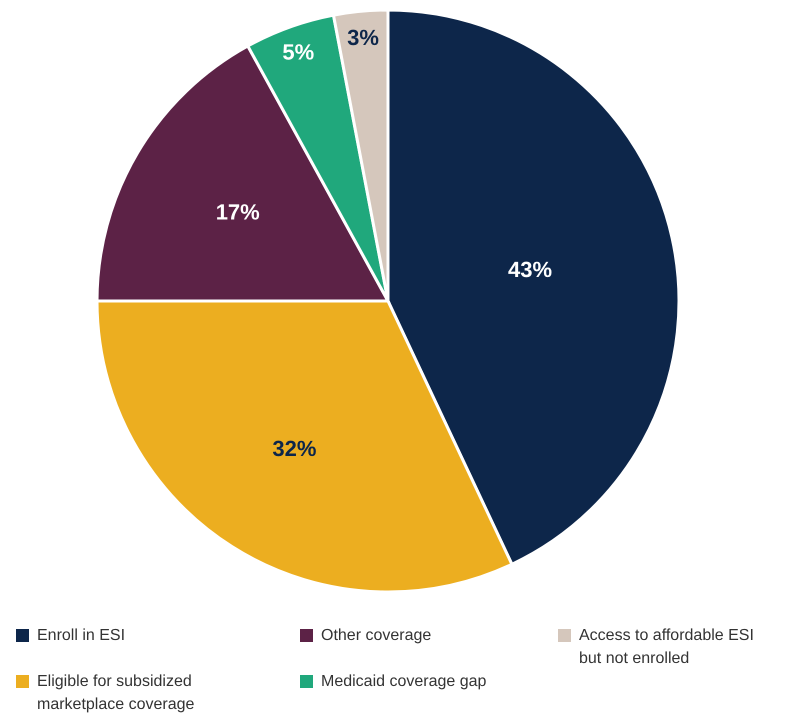 Image resolution: width=788 pixels, height=719 pixels. I want to click on legend-label: Other coverage, so click(376, 636).